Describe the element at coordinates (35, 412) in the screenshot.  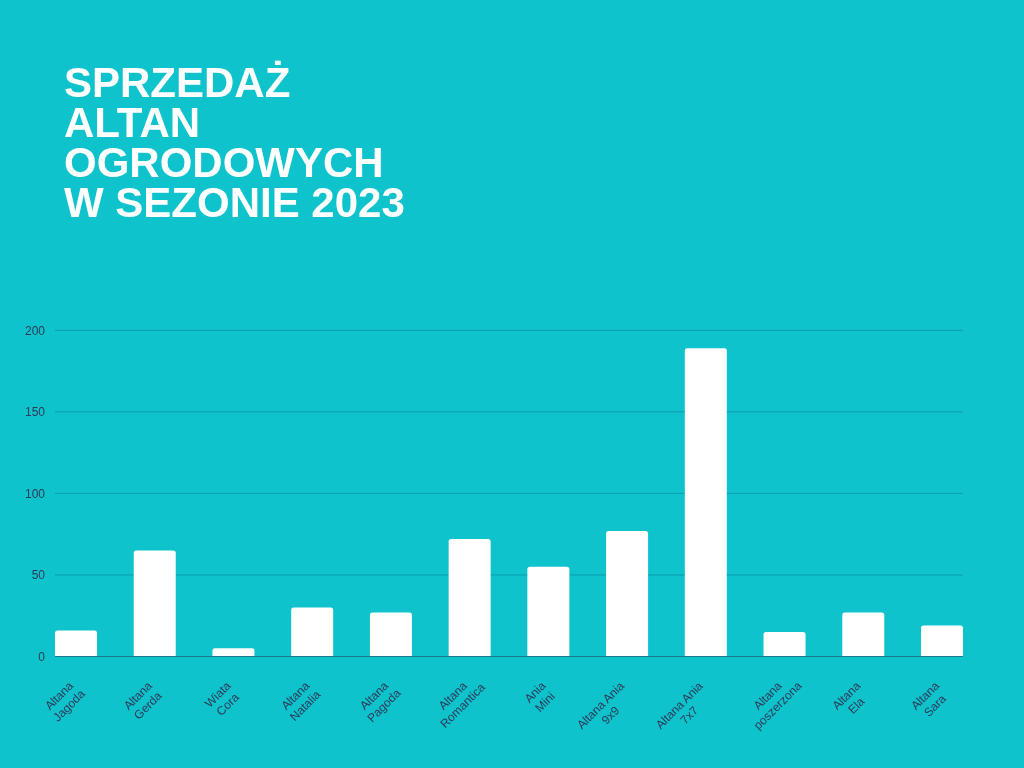
I see `y-tick-label: 150` at that location.